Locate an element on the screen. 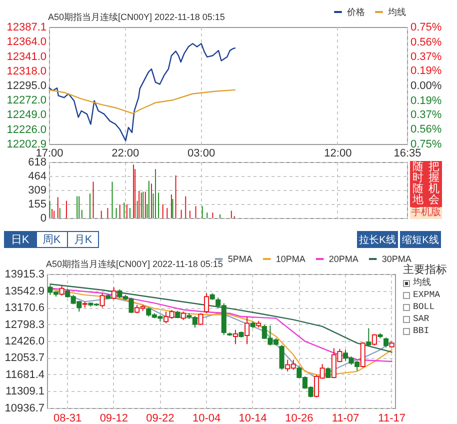  y2-tick-label: 0.00% is located at coordinates (426, 86).